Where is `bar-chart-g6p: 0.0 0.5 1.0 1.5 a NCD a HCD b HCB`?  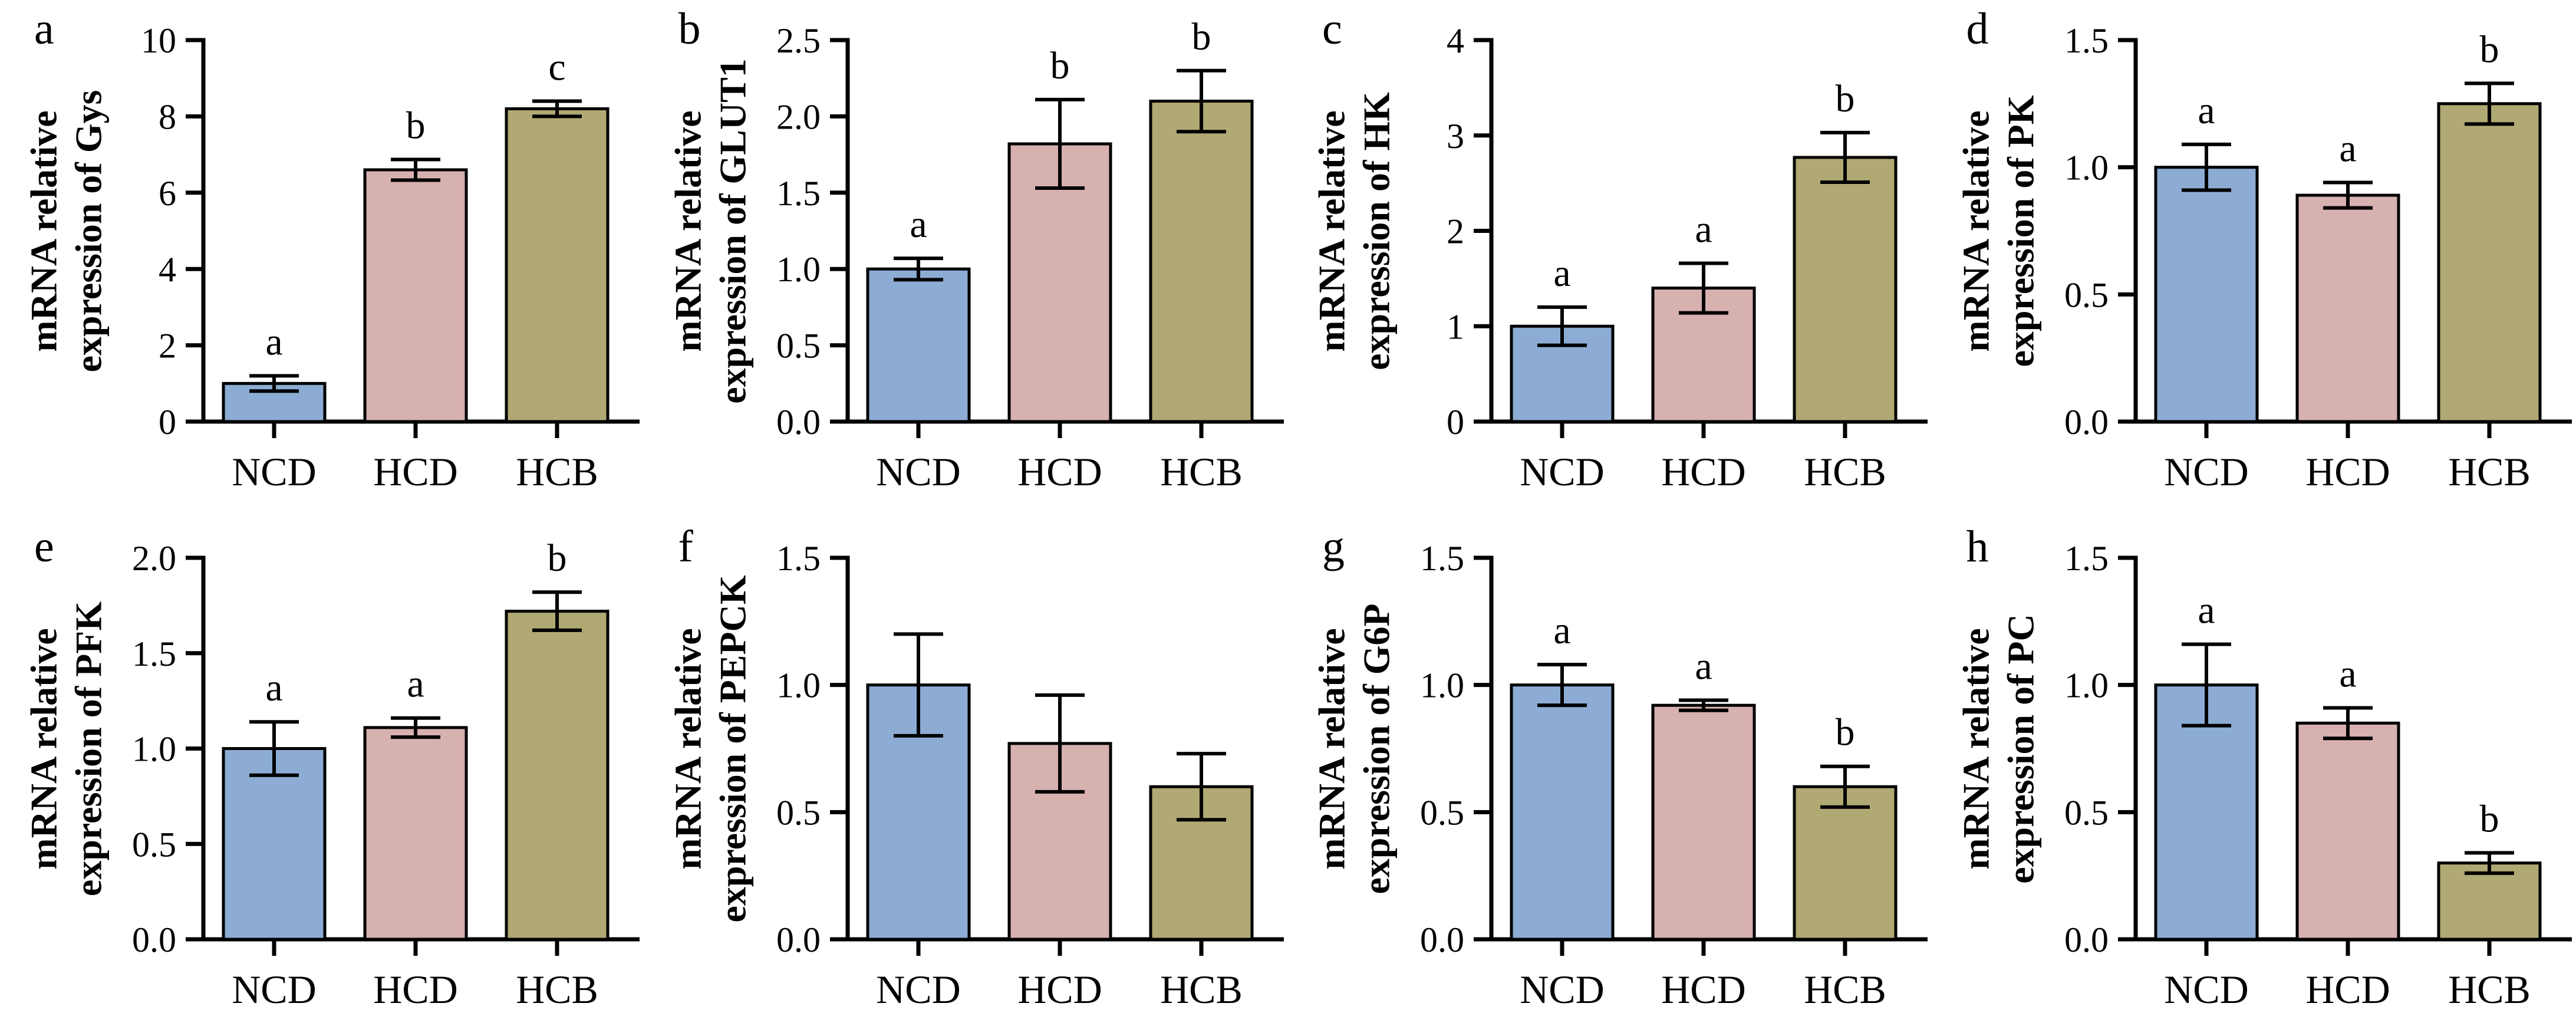
bar-chart-g6p: 0.0 0.5 1.0 1.5 a NCD a HCD b HCB is located at coordinates (1674, 776).